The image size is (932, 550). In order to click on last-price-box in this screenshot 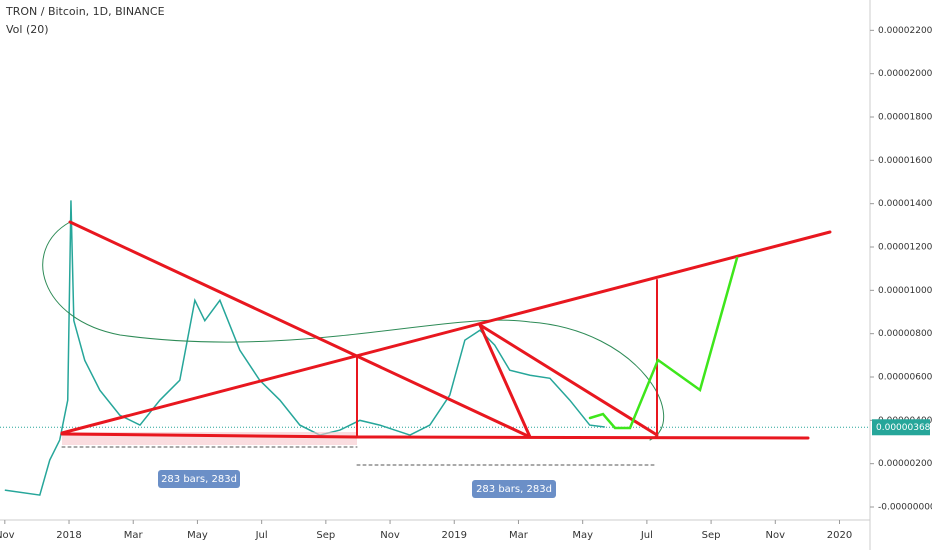, I will do `click(901, 427)`.